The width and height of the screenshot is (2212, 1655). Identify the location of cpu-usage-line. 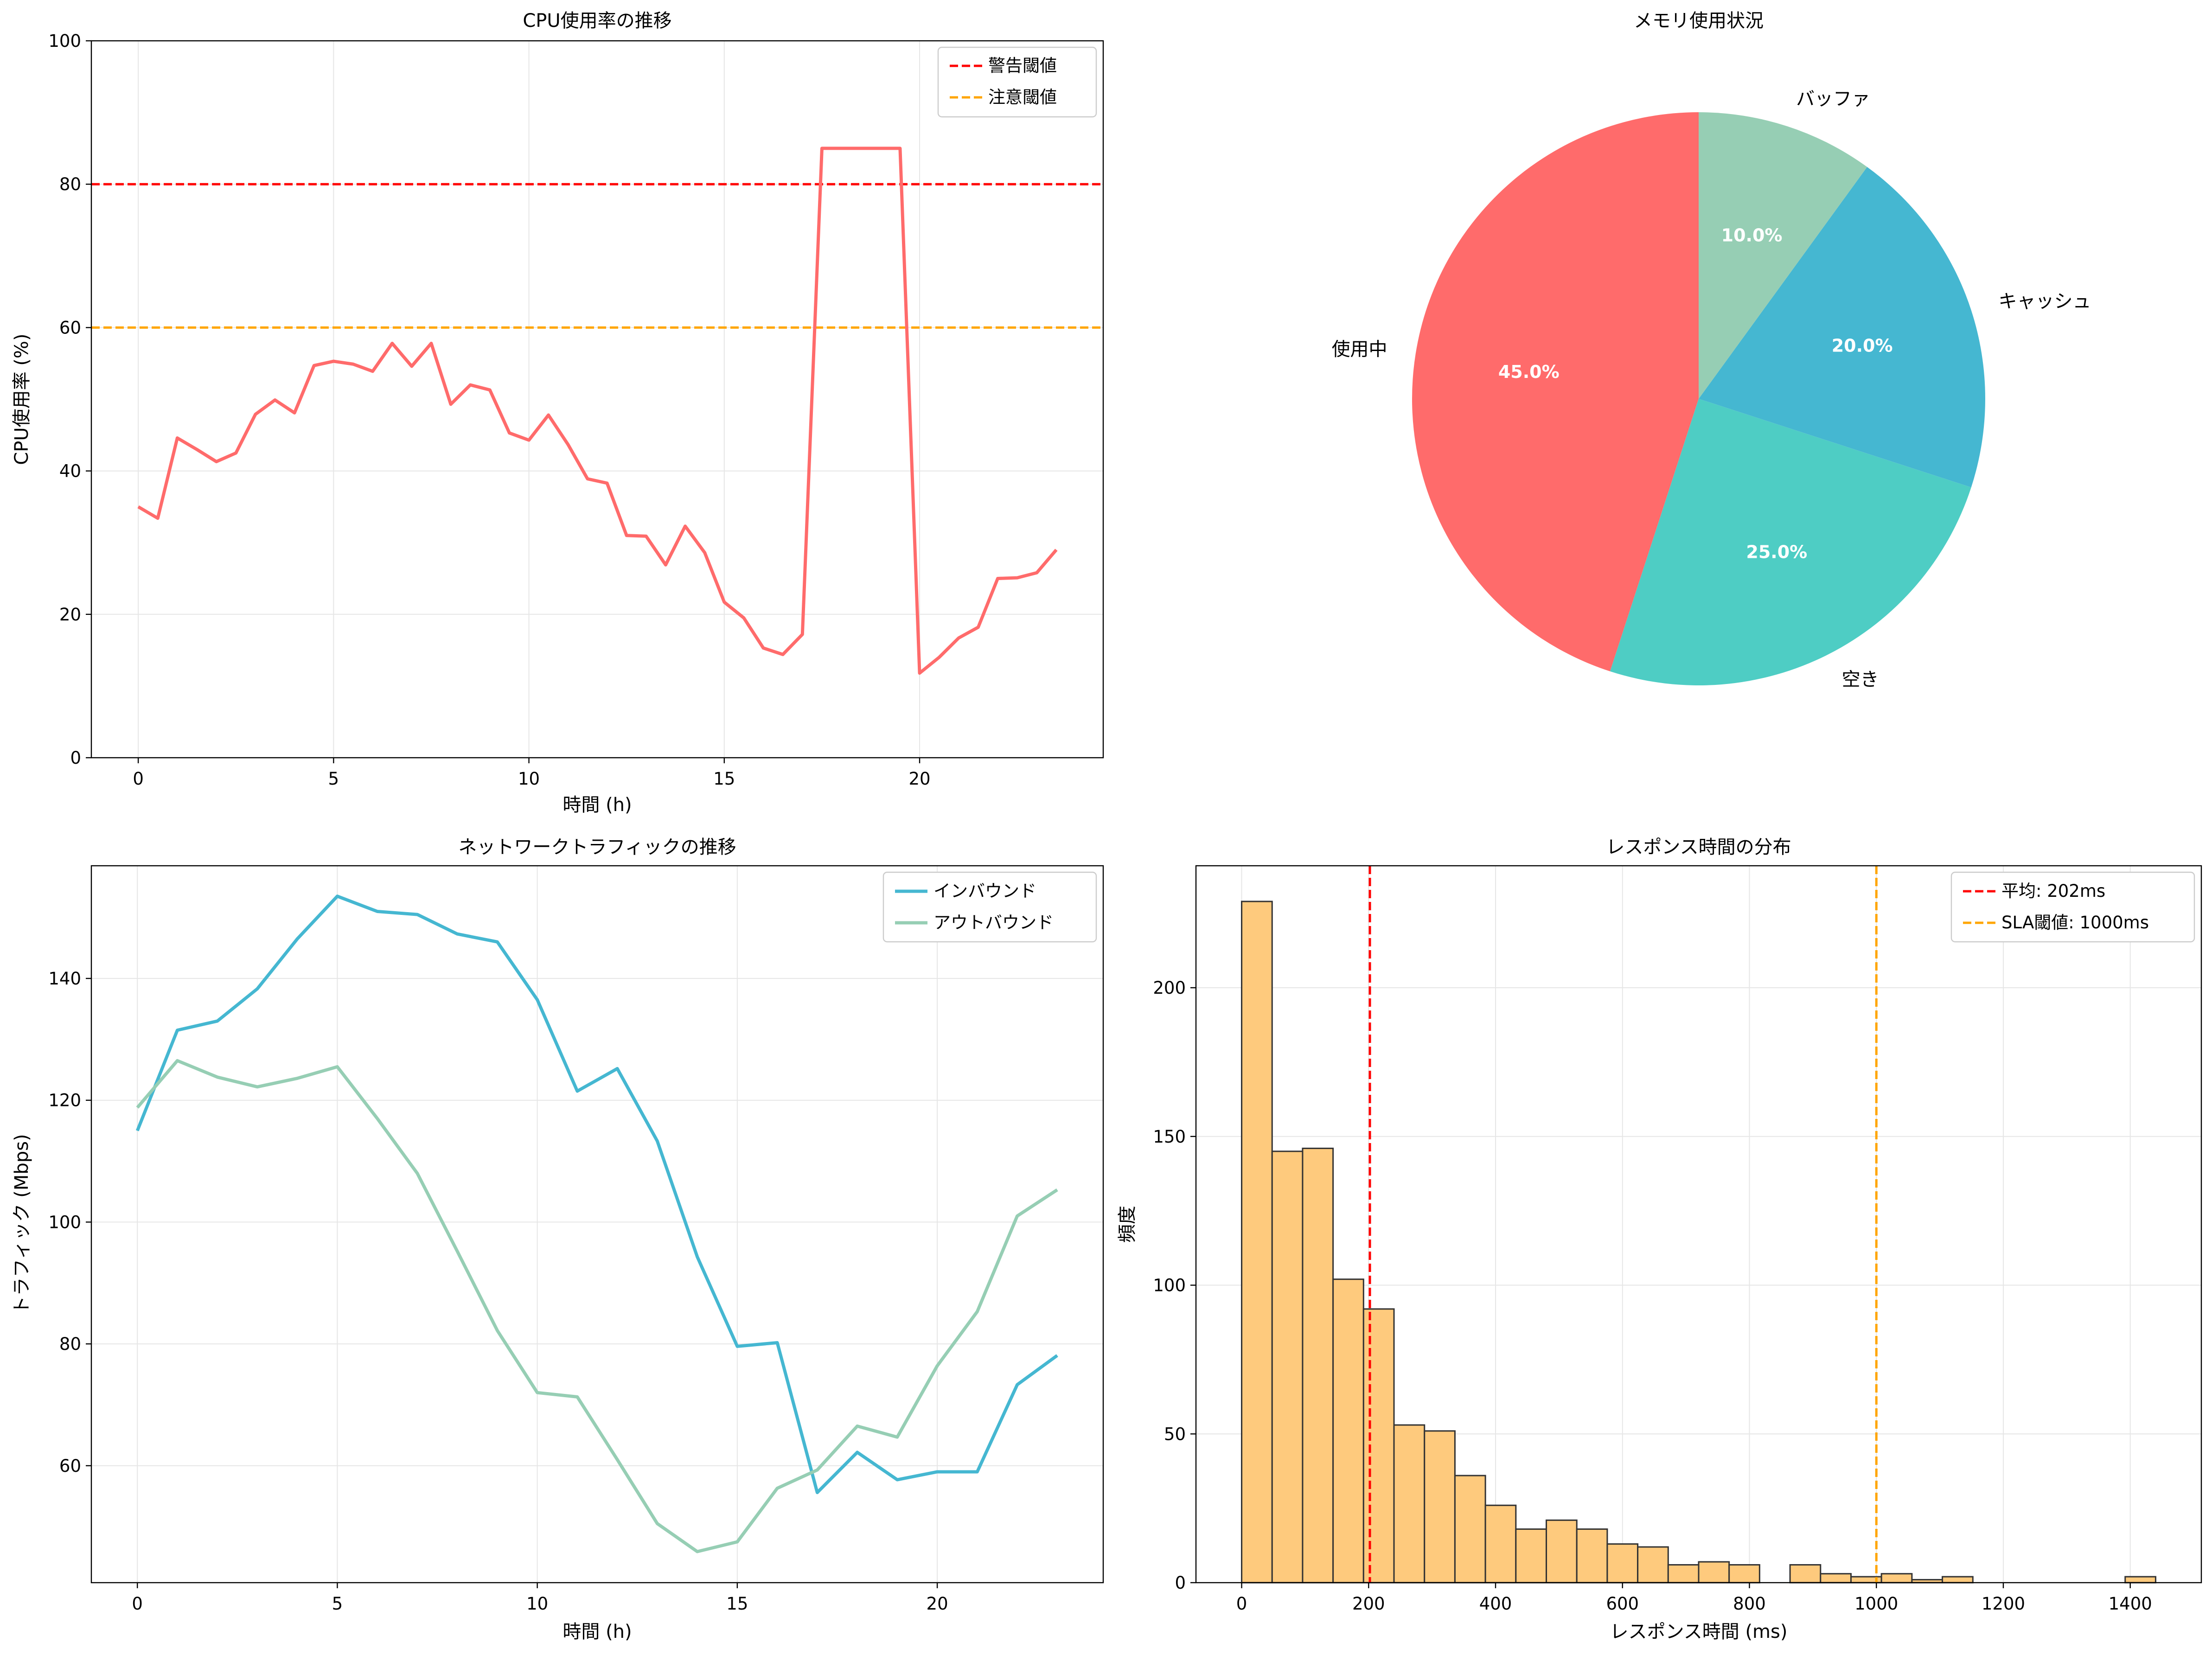
(597, 411).